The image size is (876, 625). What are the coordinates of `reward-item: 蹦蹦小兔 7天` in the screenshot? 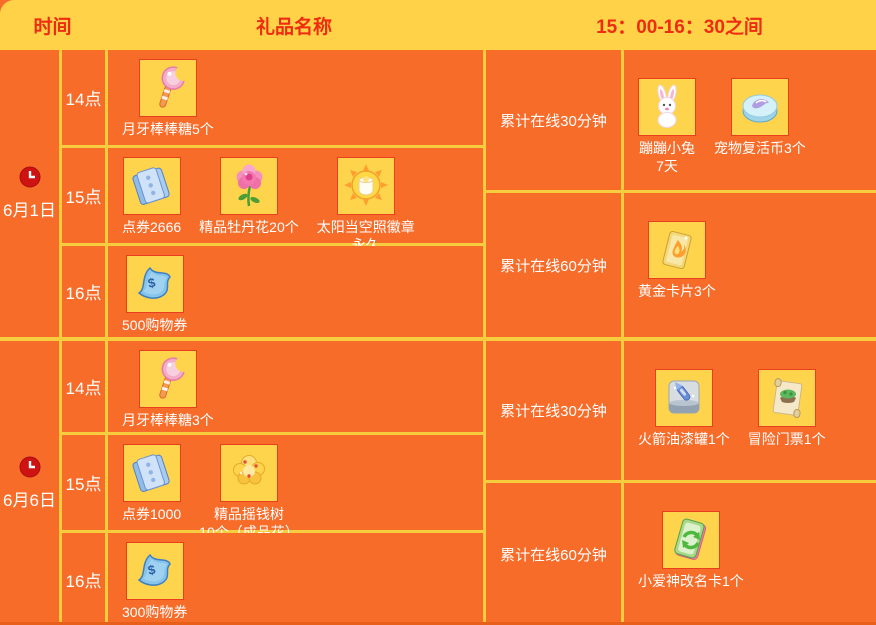 It's located at (667, 126).